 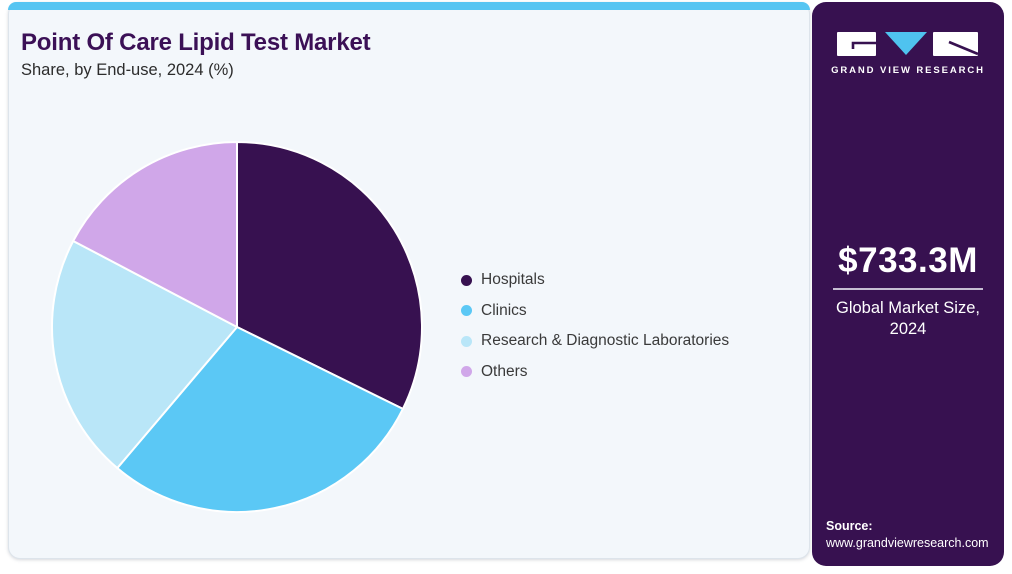 What do you see at coordinates (849, 526) in the screenshot?
I see `source-label: Source:` at bounding box center [849, 526].